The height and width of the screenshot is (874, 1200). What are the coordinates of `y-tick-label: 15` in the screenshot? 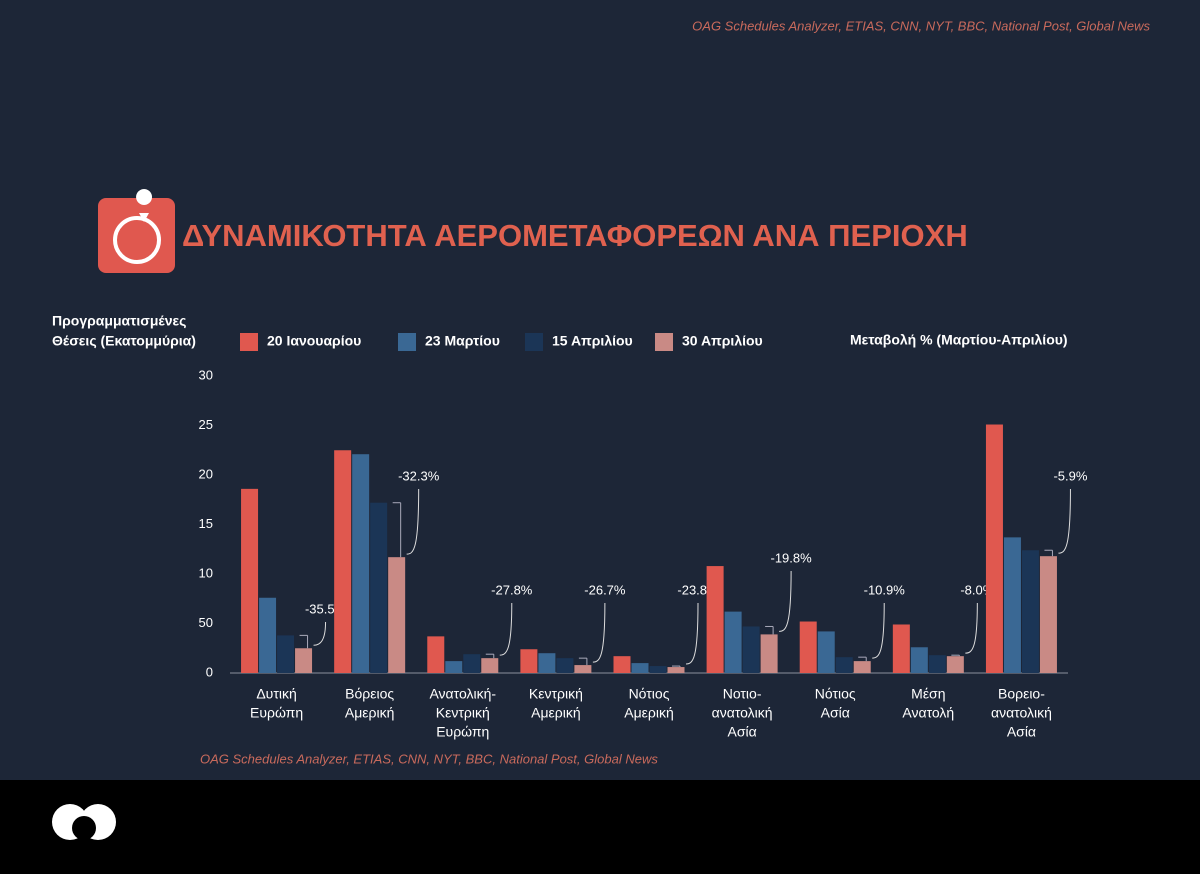 It's located at (206, 523).